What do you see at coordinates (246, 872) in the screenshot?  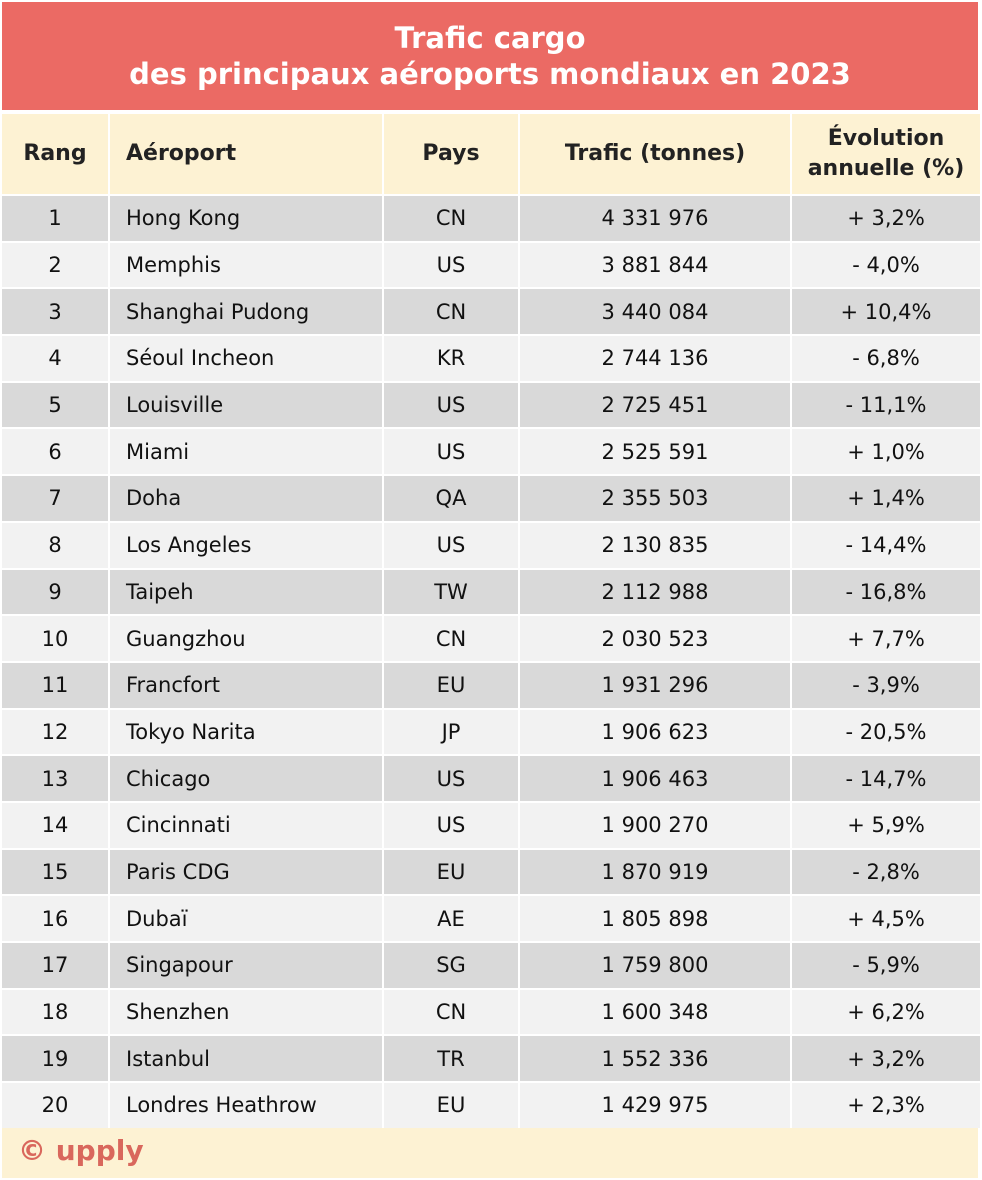 I see `cell-airport: Paris CDG` at bounding box center [246, 872].